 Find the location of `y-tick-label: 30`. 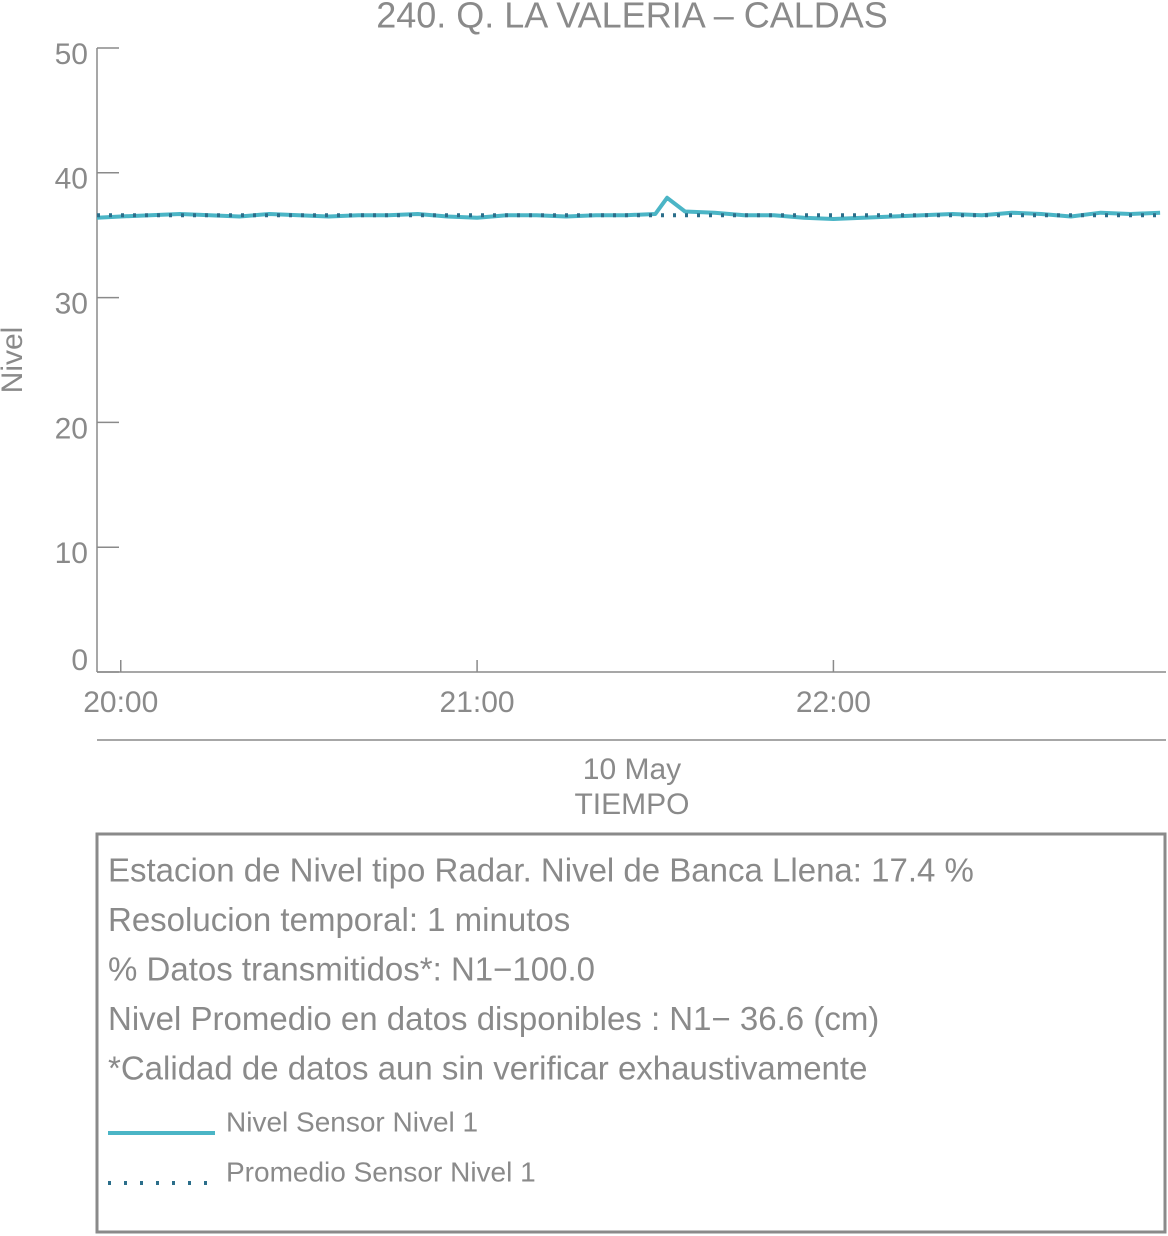

y-tick-label: 30 is located at coordinates (71, 304).